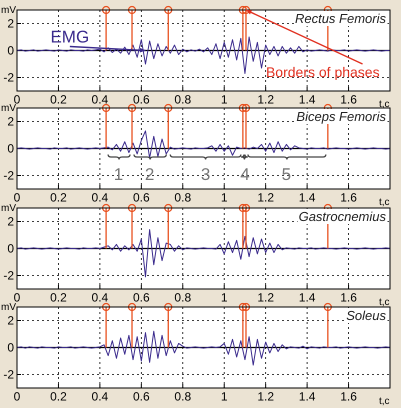 Image resolution: width=401 pixels, height=408 pixels. What do you see at coordinates (119, 174) in the screenshot?
I see `annotation: 1` at bounding box center [119, 174].